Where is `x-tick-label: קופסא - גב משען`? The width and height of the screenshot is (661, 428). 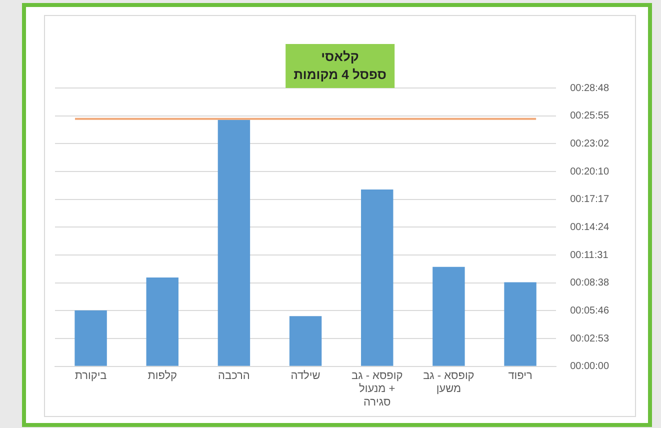 x-tick-label: קופסא - גב משען is located at coordinates (448, 383).